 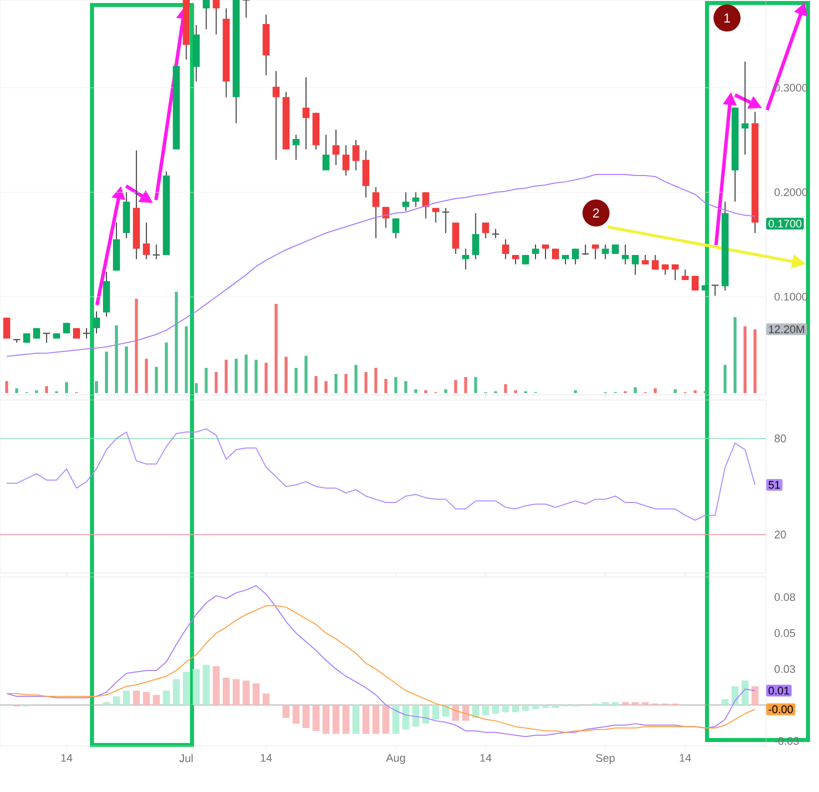 I want to click on y-tick-label: 20, so click(x=780, y=534).